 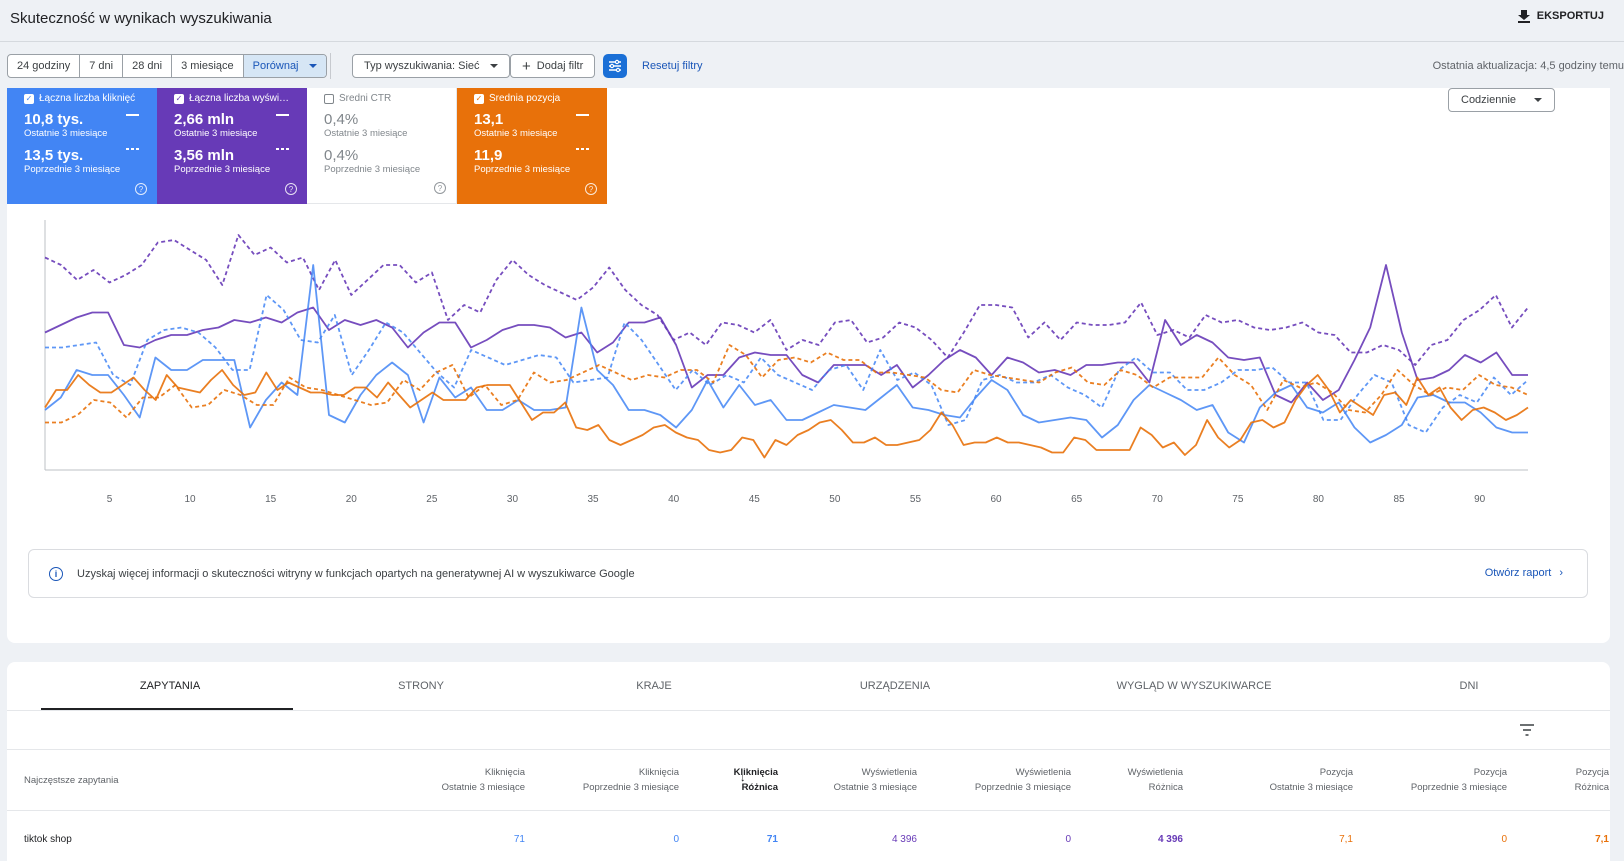 I want to click on tab-pages: STRONY, so click(x=421, y=686).